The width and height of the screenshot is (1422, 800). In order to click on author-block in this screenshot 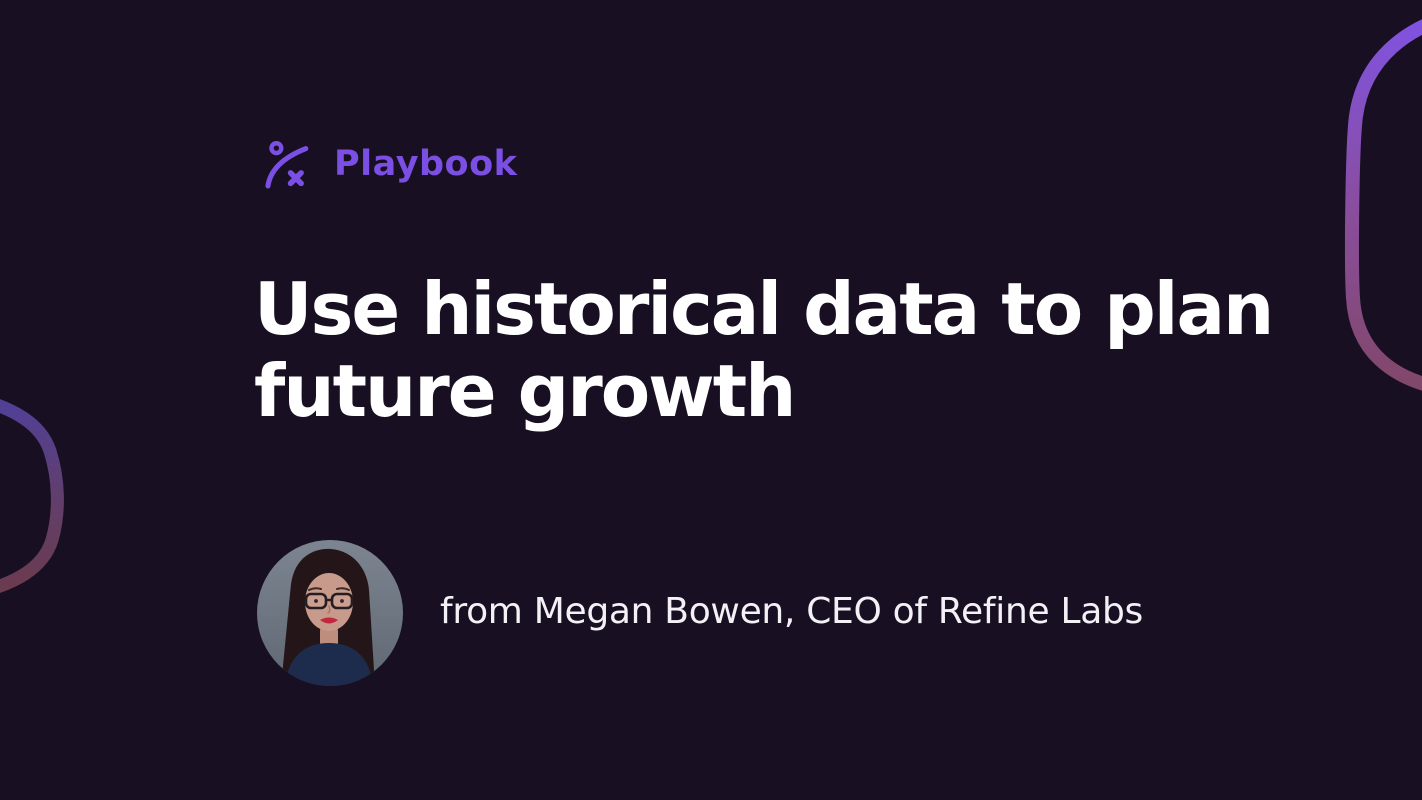, I will do `click(330, 613)`.